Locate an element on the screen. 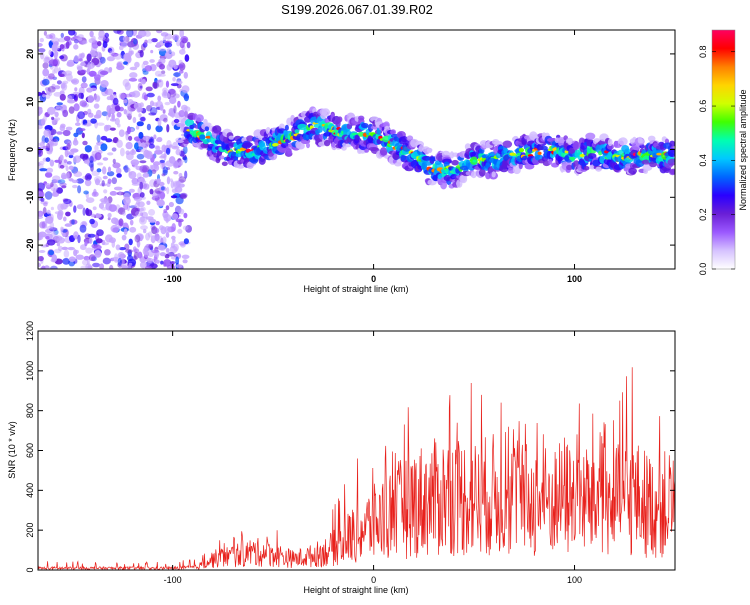  snr-y-tick-label: 400 is located at coordinates (30, 490).